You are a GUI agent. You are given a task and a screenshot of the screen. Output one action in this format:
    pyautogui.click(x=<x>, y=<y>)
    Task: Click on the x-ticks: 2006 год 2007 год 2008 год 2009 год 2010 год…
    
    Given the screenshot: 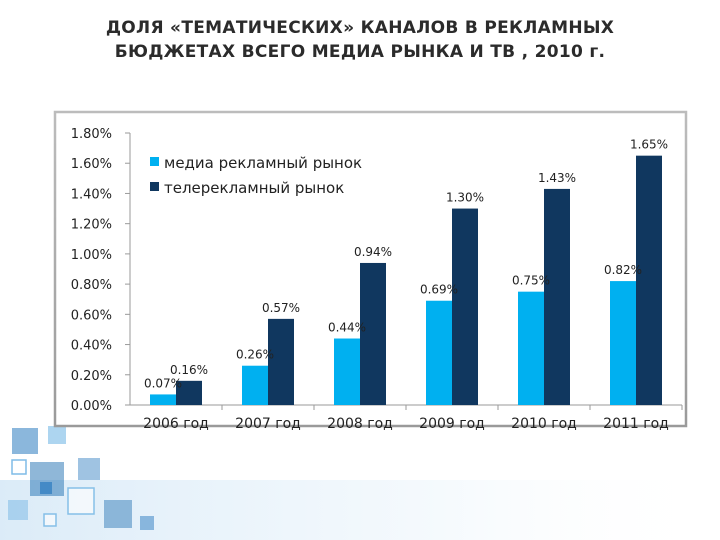 What is the action you would take?
    pyautogui.click(x=413, y=418)
    